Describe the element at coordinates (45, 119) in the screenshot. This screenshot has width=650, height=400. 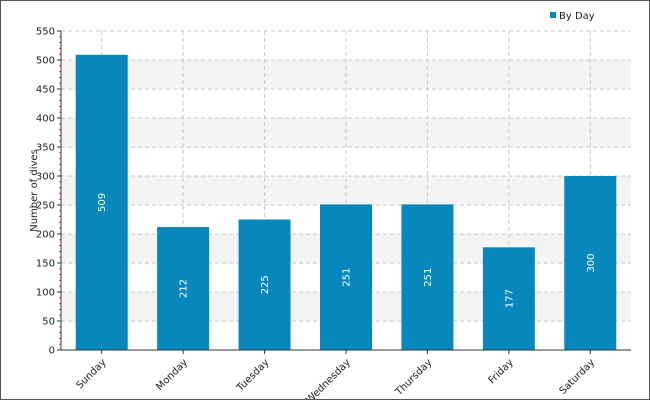
I see `y-tick-label: 400` at that location.